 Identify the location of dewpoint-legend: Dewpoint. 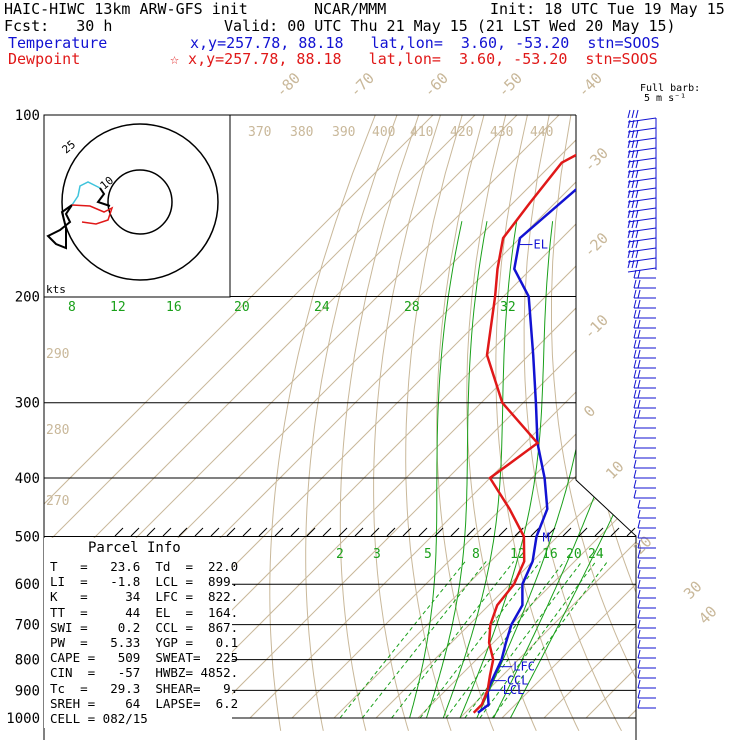
(44, 59).